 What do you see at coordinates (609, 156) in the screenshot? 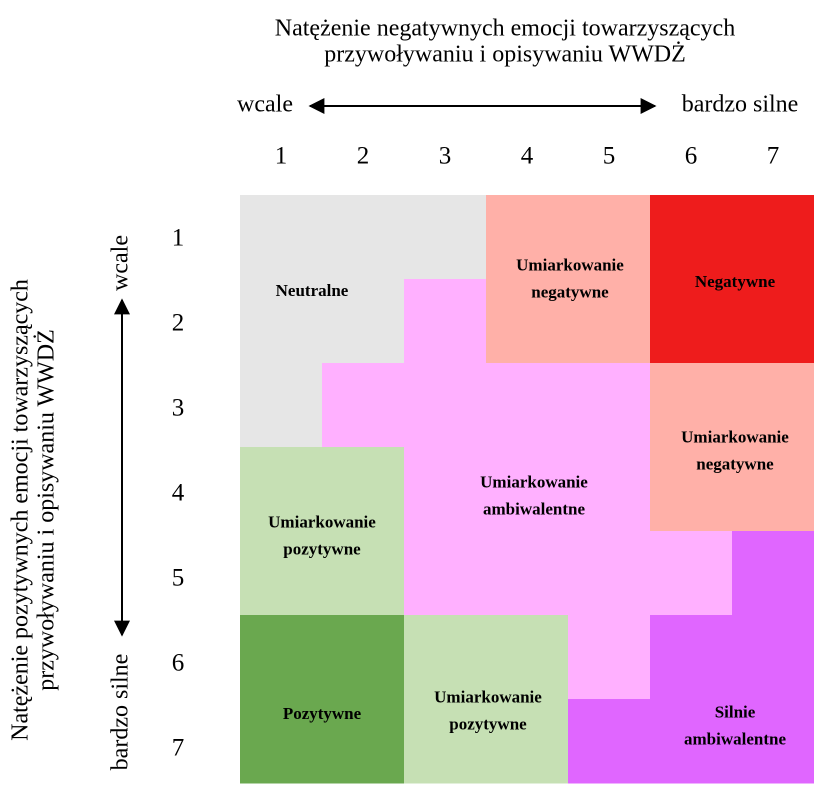
I see `column-number: 5` at bounding box center [609, 156].